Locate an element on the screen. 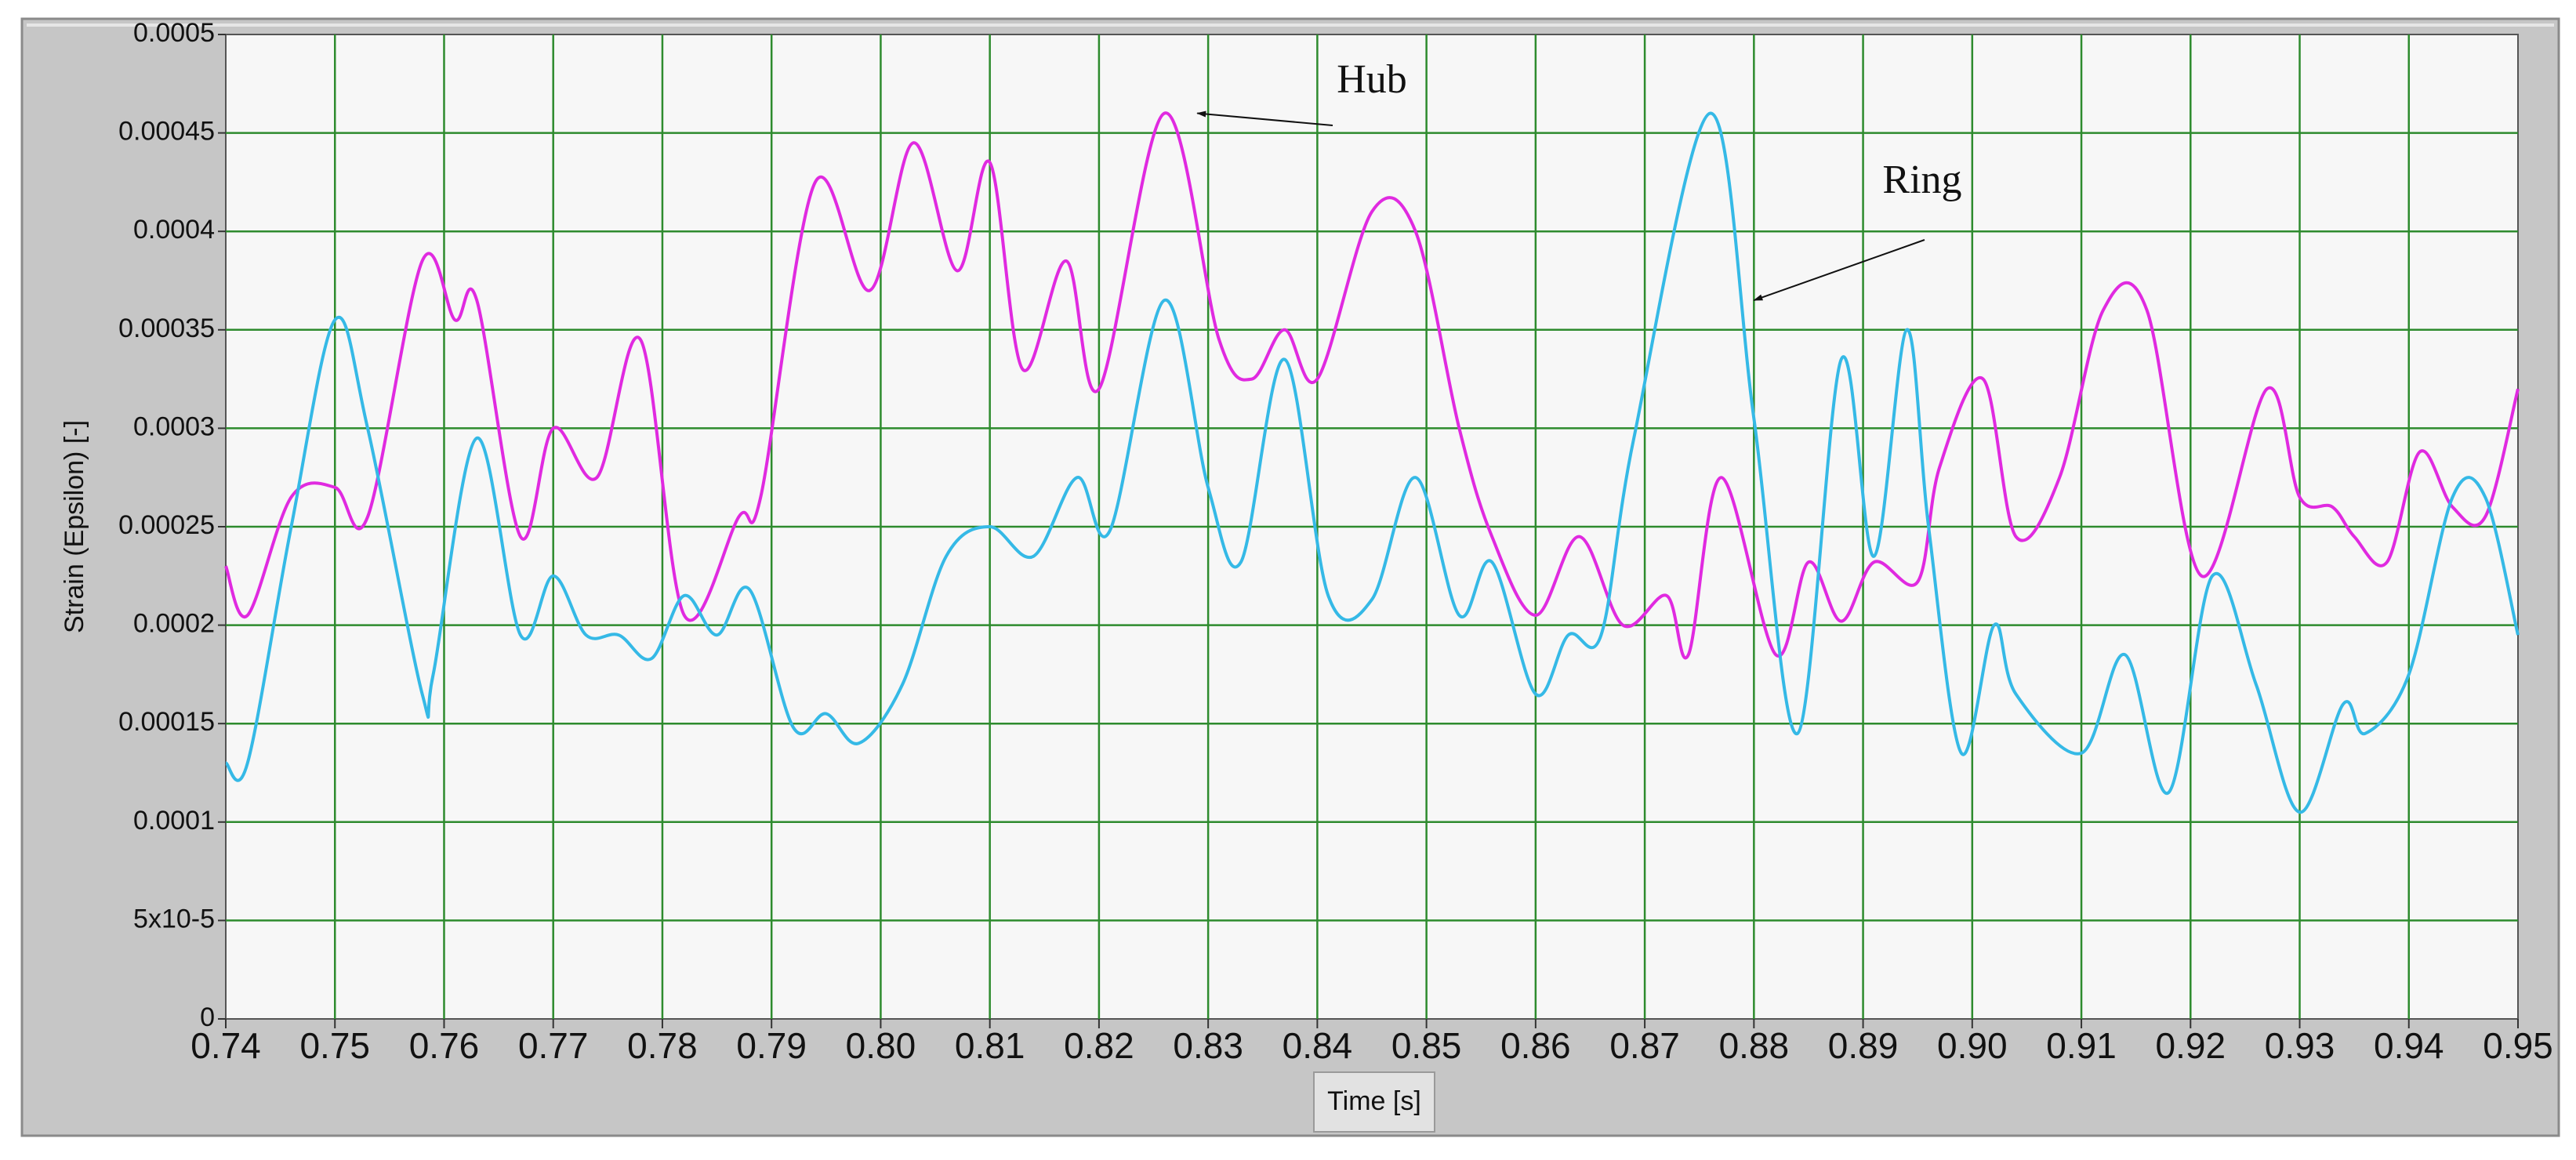 The height and width of the screenshot is (1160, 2576). x-tick-label: 0.92 is located at coordinates (2191, 1045).